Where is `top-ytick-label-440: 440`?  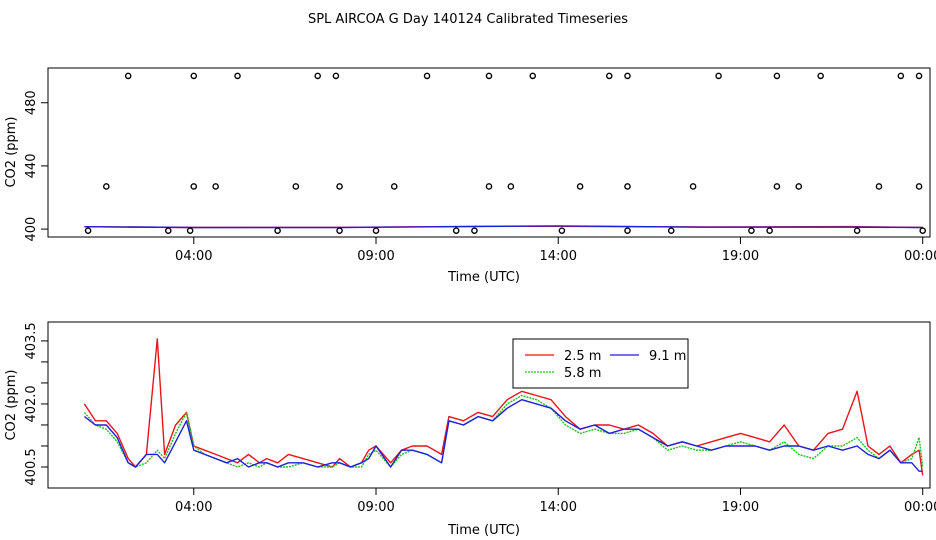 top-ytick-label-440: 440 is located at coordinates (31, 166).